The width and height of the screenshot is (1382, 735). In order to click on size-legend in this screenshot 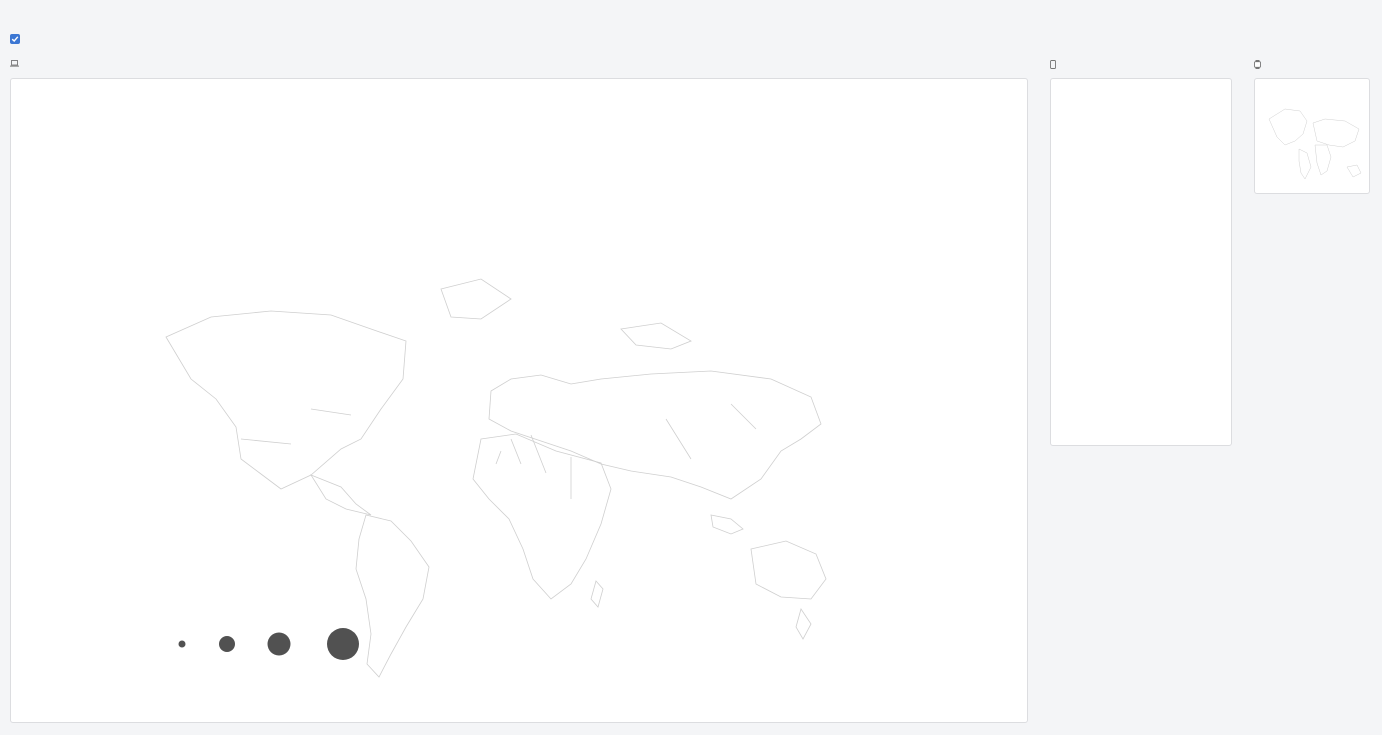, I will do `click(268, 644)`.